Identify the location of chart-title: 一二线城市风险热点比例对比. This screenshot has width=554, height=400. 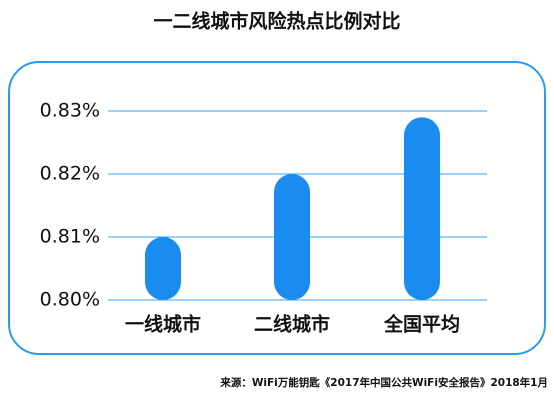
(276, 21).